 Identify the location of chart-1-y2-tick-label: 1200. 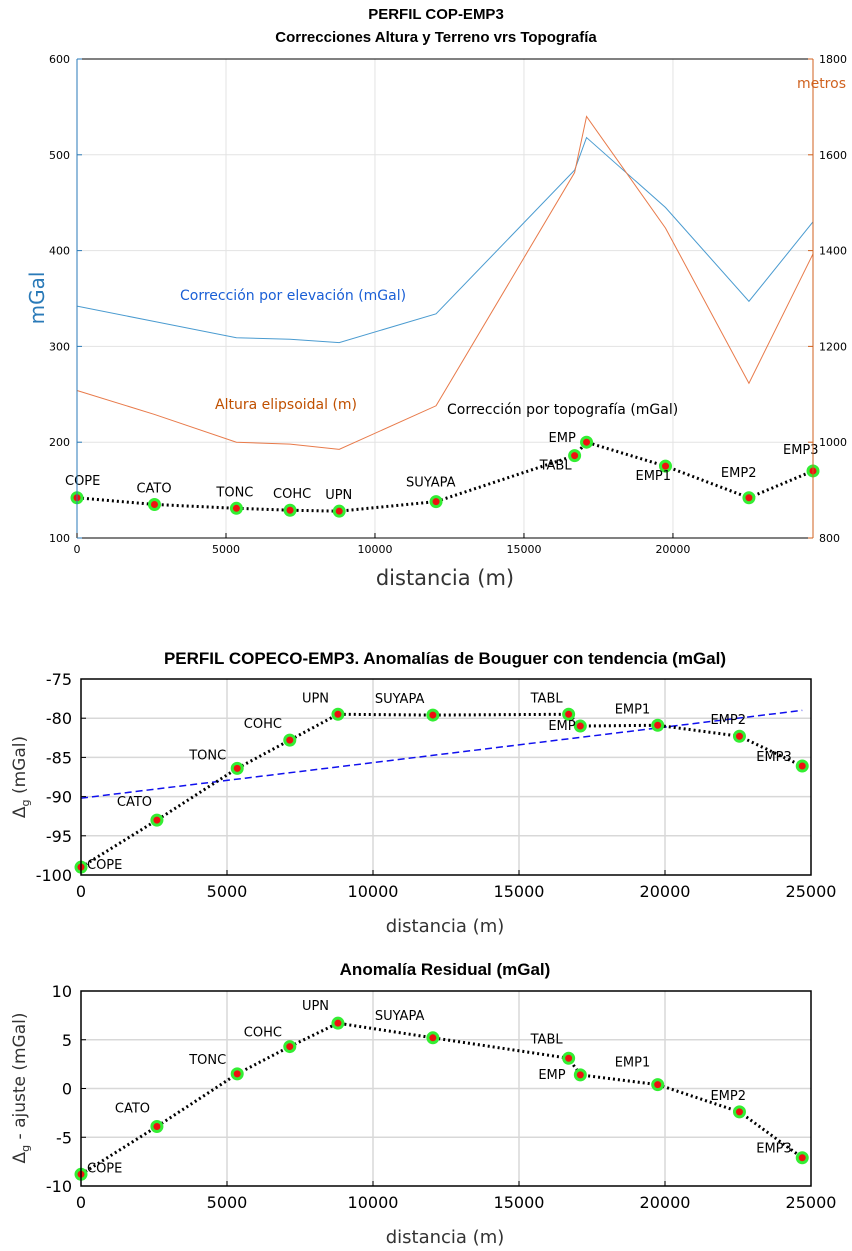
(833, 346).